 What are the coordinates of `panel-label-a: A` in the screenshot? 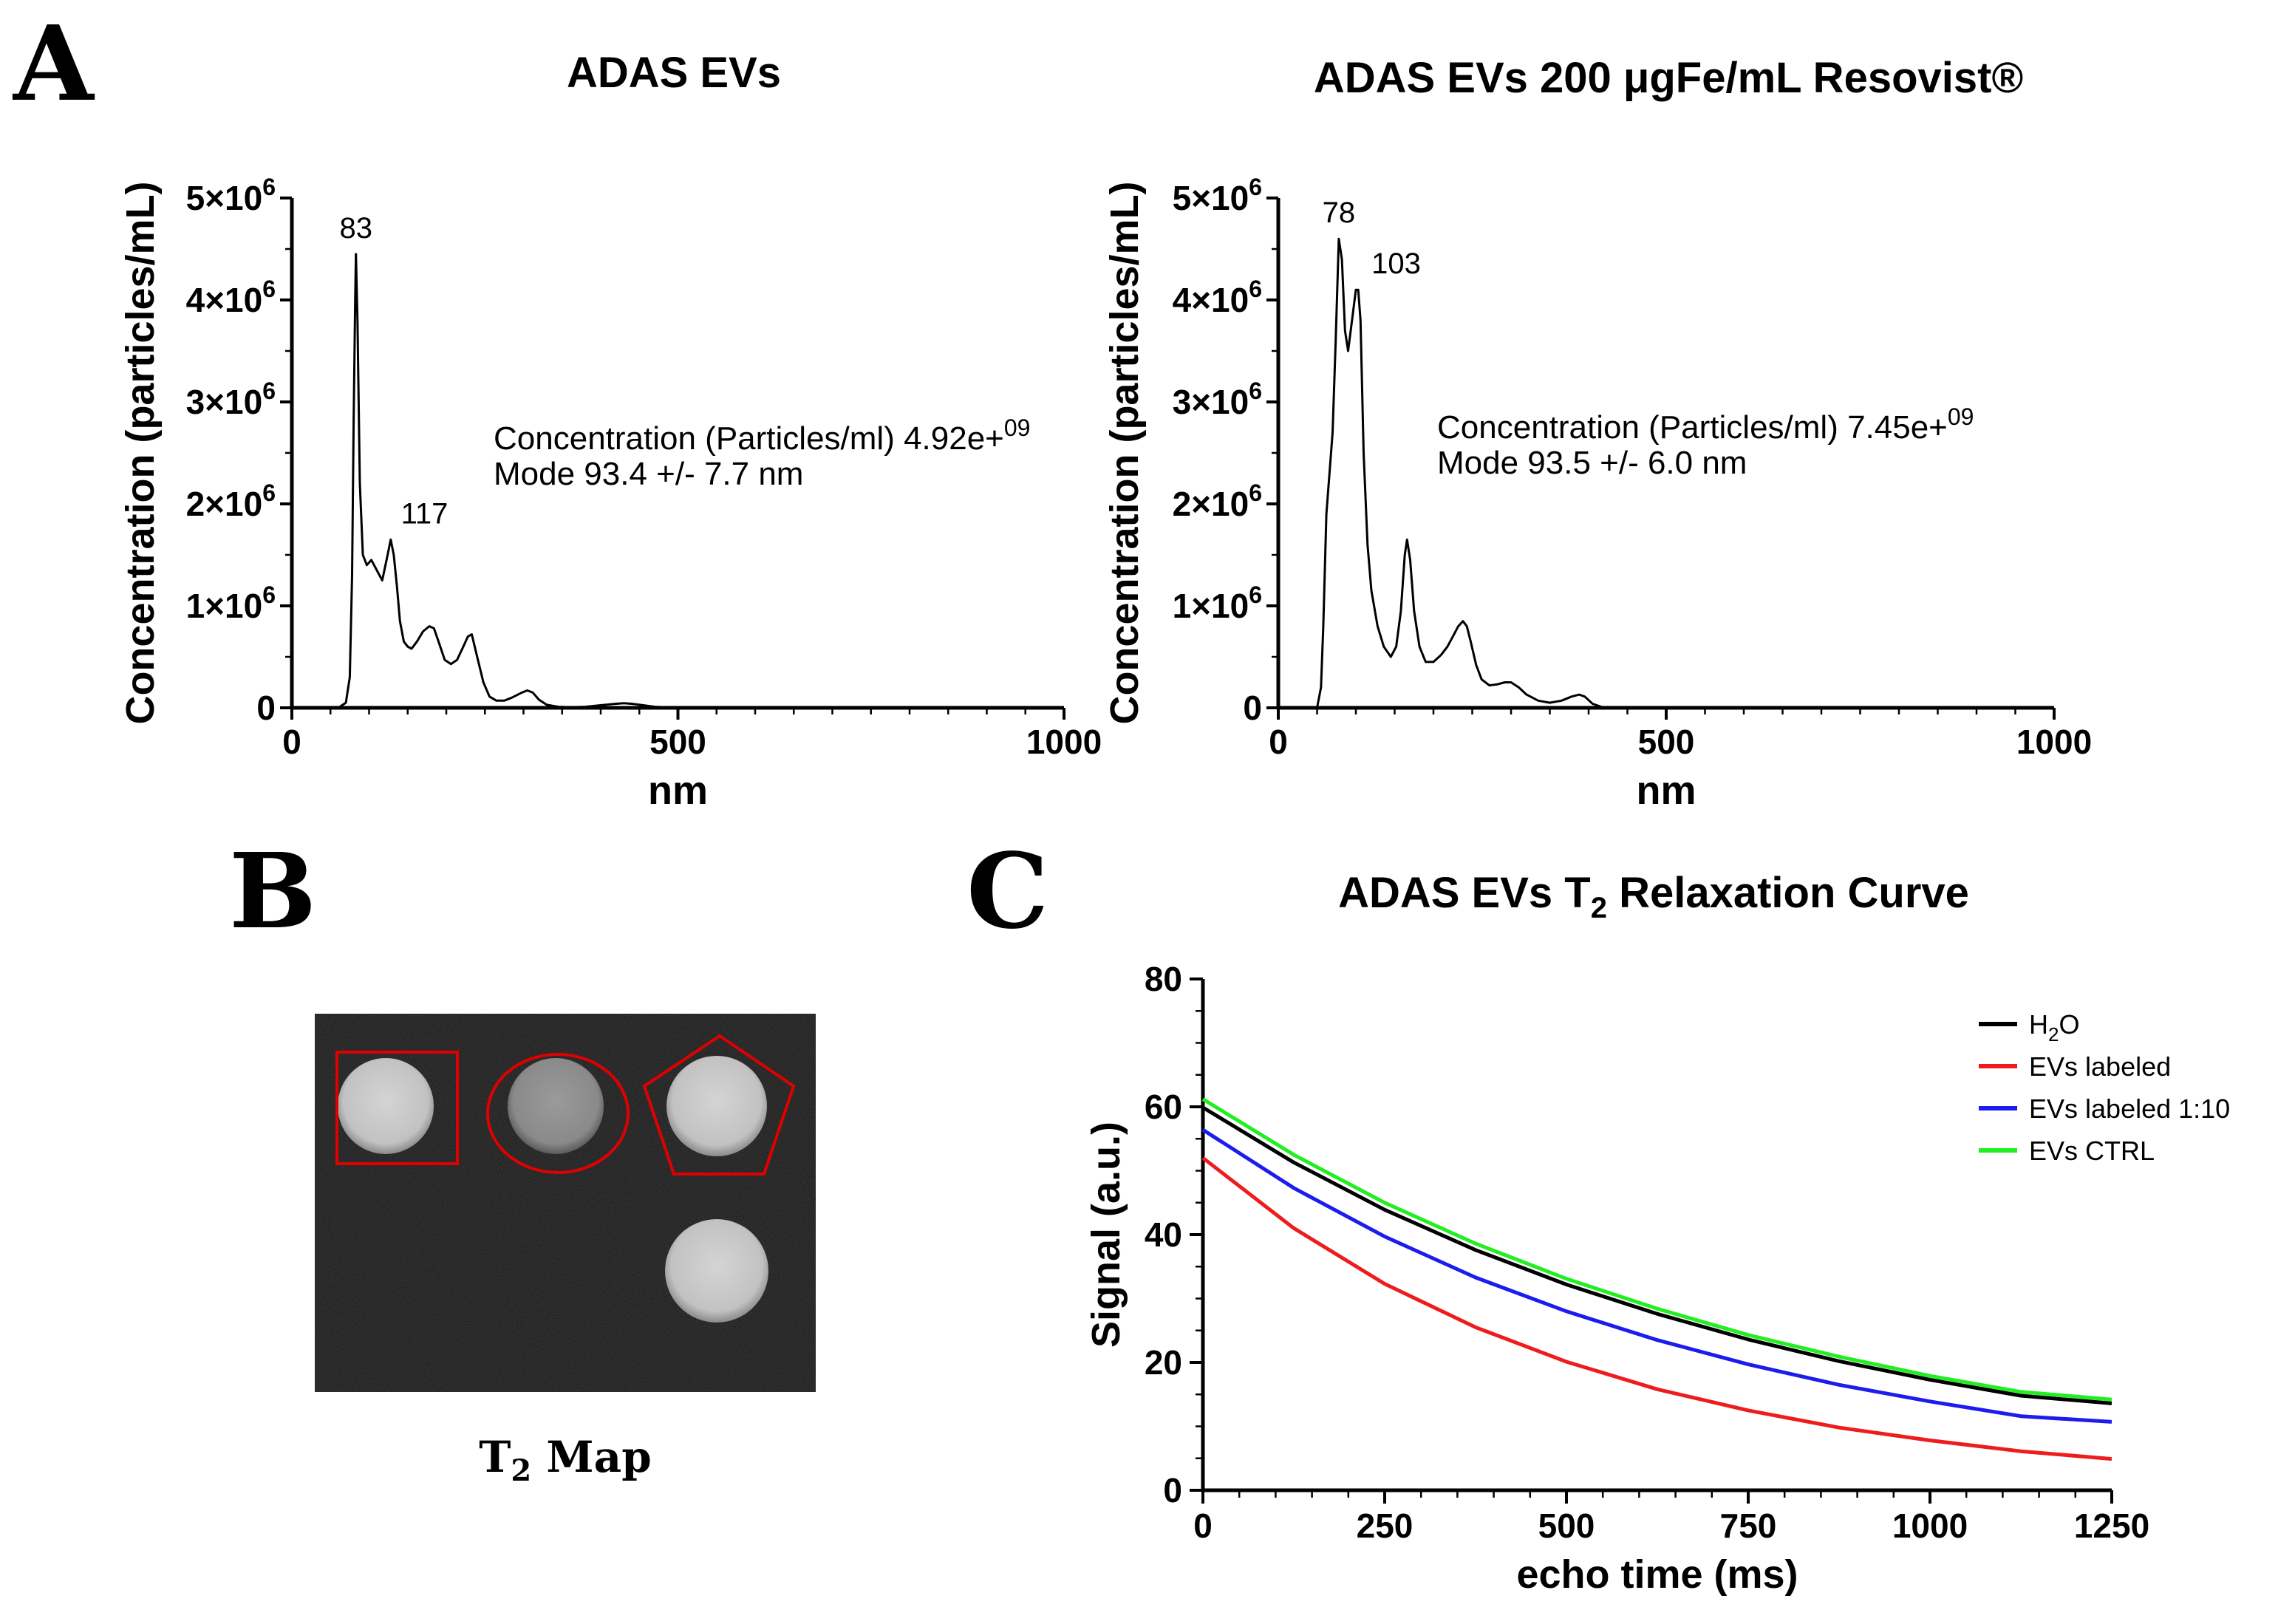 It's located at (54, 64).